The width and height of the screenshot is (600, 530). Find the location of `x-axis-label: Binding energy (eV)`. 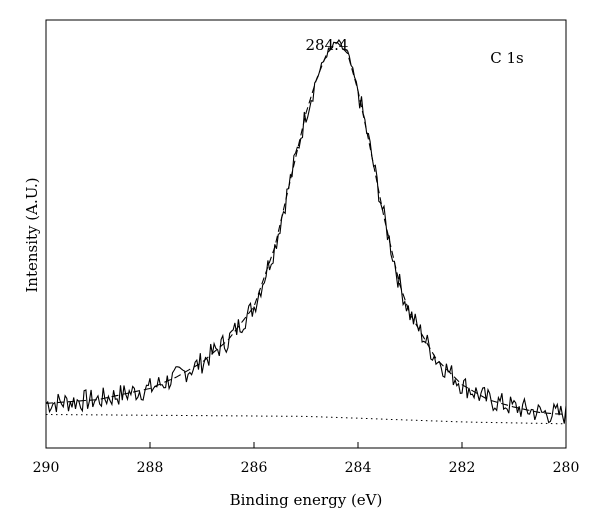

x-axis-label: Binding energy (eV) is located at coordinates (306, 500).